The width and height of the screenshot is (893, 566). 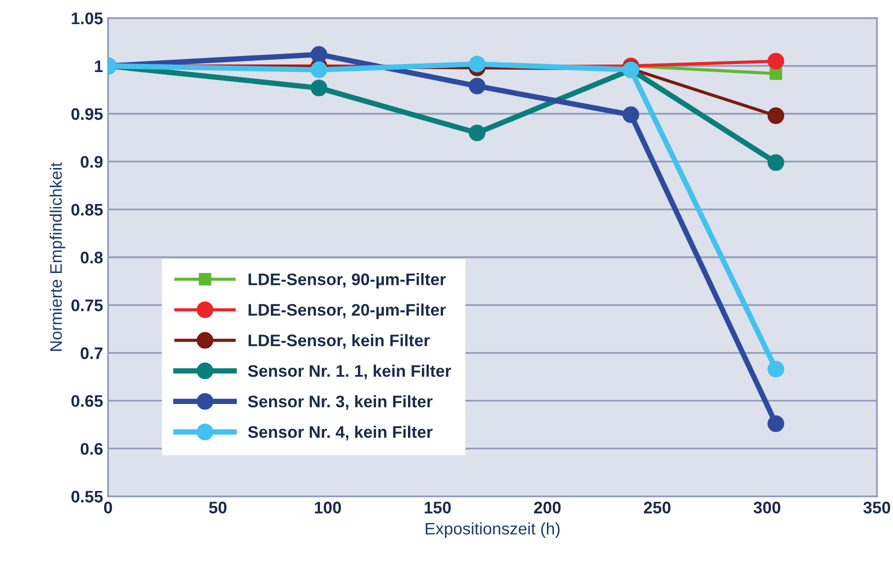 I want to click on x-tick-label: 200, so click(x=547, y=508).